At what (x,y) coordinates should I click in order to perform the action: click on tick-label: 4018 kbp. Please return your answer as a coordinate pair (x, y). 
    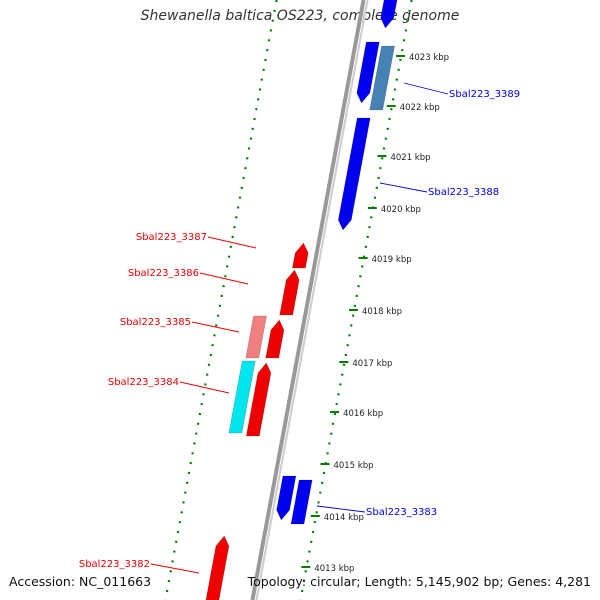
    Looking at the image, I should click on (382, 312).